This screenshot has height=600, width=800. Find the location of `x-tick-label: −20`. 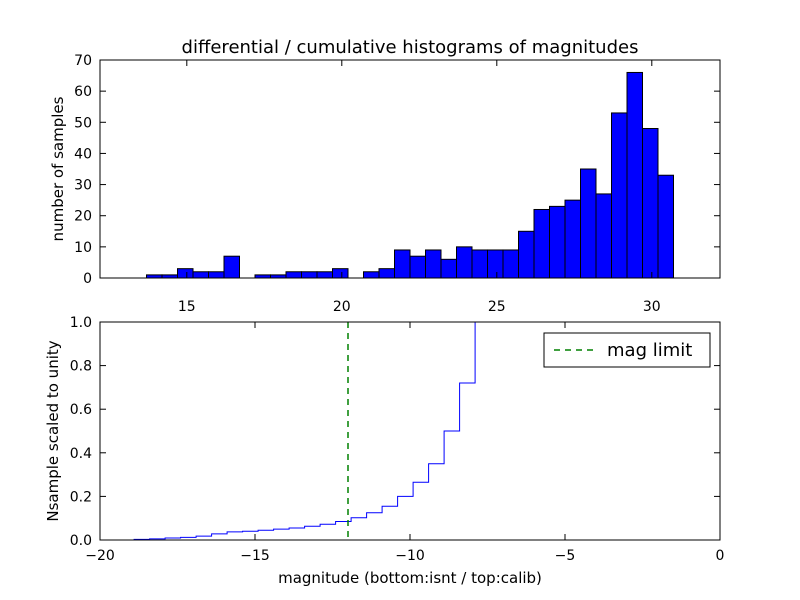

x-tick-label: −20 is located at coordinates (100, 556).